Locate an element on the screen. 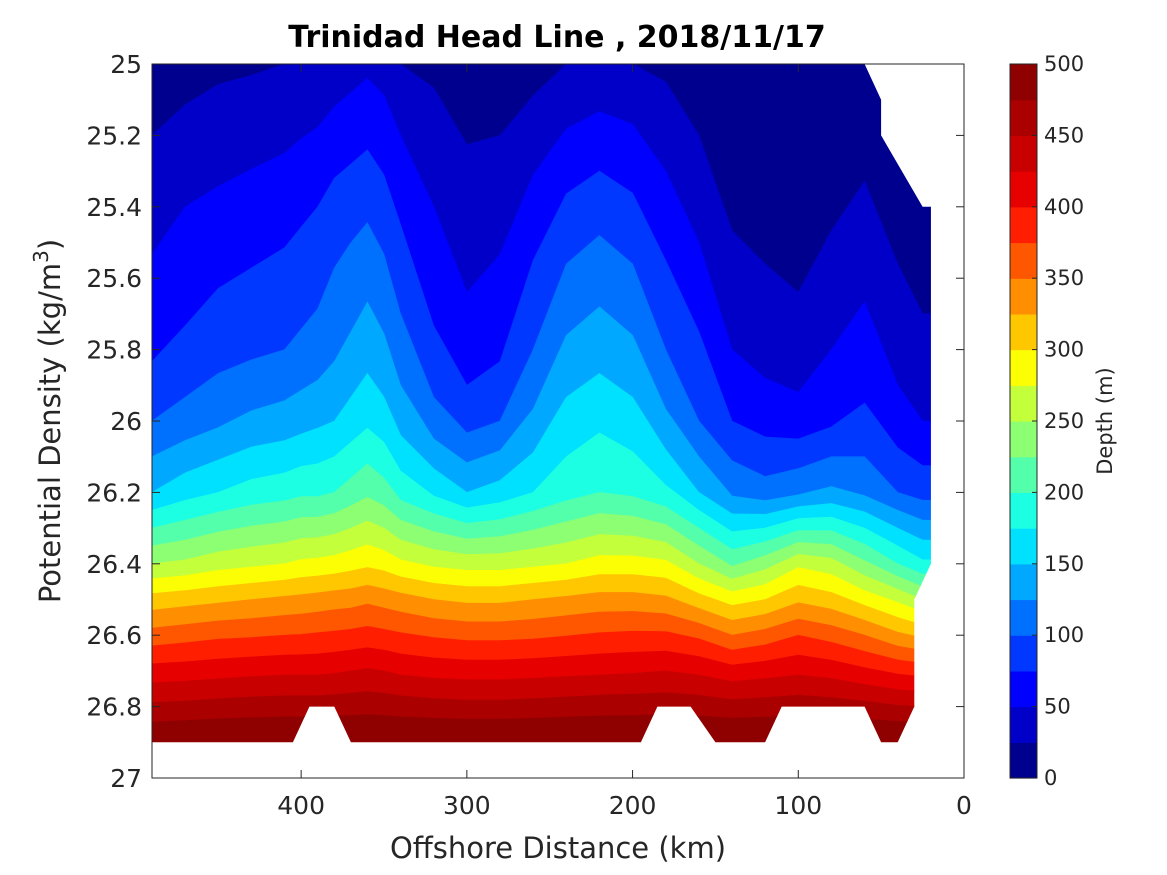  colorbar-tick-label: 250 is located at coordinates (1064, 421).